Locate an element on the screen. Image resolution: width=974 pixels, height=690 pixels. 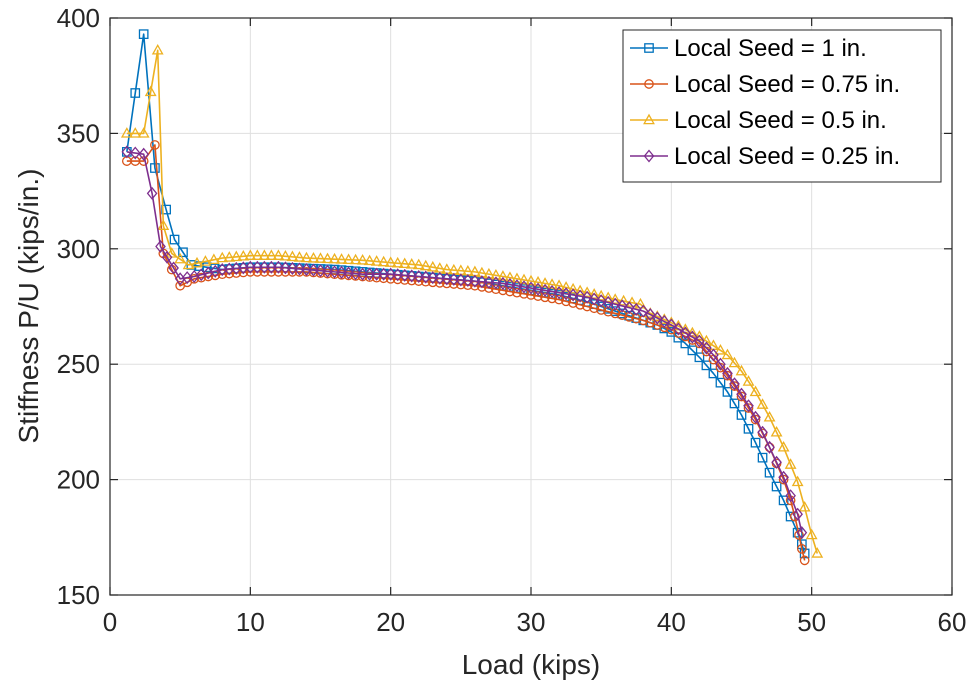
y-axis-title: Stiffness P/U (kips/in.) is located at coordinates (28, 306).